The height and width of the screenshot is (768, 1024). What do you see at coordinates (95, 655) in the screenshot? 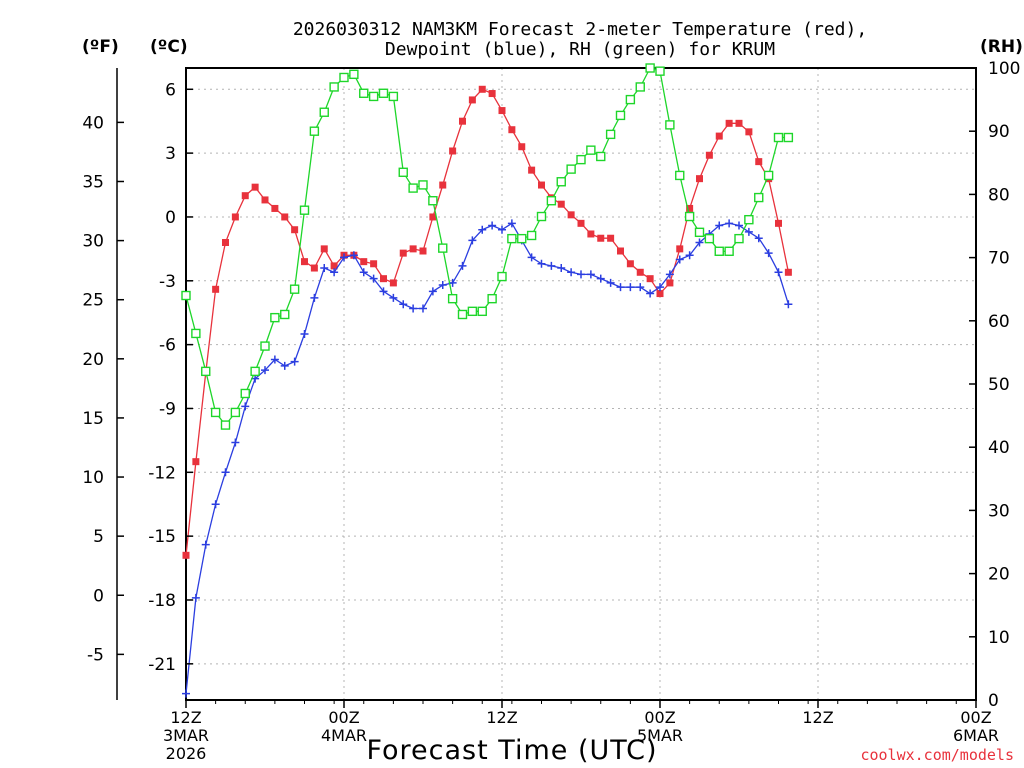
I see `fahrenheit-tick-label: -5` at bounding box center [95, 655].